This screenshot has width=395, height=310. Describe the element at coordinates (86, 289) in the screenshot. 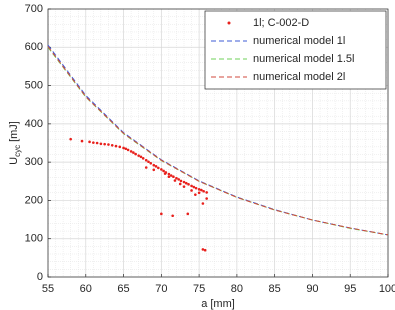

I see `x-tick-label: 60` at that location.